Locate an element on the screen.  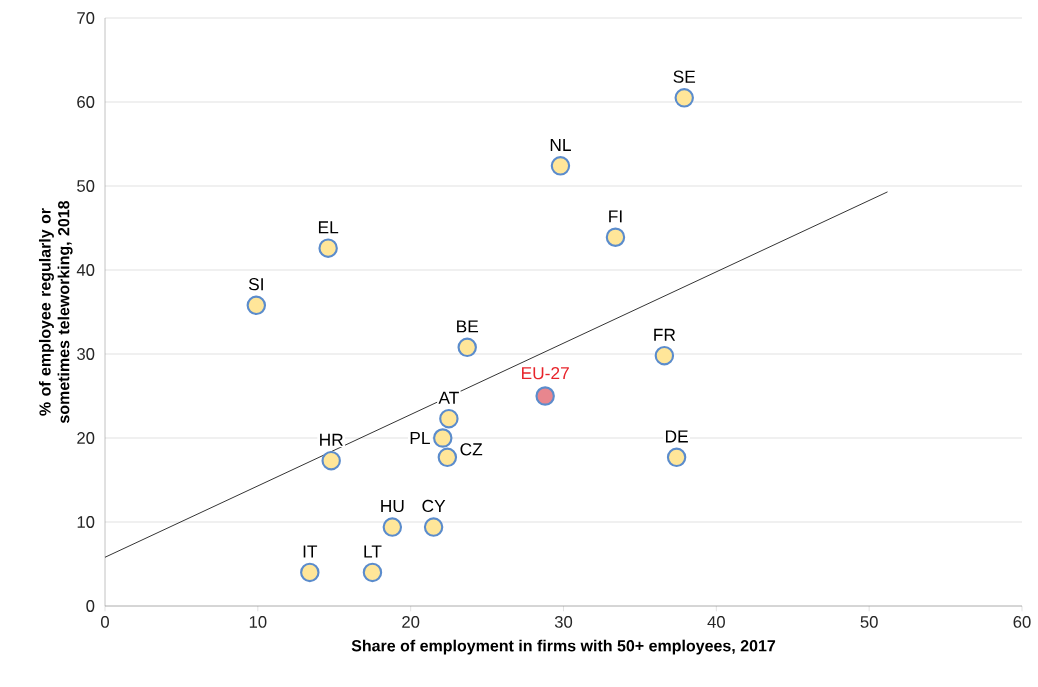
annotation: HU is located at coordinates (392, 506).